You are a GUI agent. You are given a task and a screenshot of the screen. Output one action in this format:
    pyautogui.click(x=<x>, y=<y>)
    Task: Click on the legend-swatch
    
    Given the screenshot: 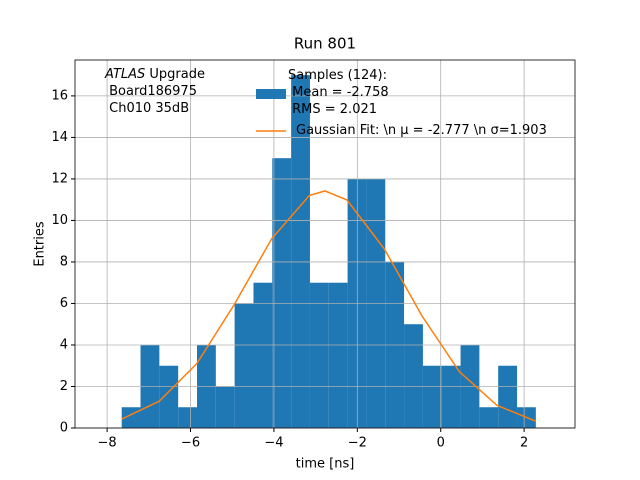 What is the action you would take?
    pyautogui.click(x=271, y=94)
    